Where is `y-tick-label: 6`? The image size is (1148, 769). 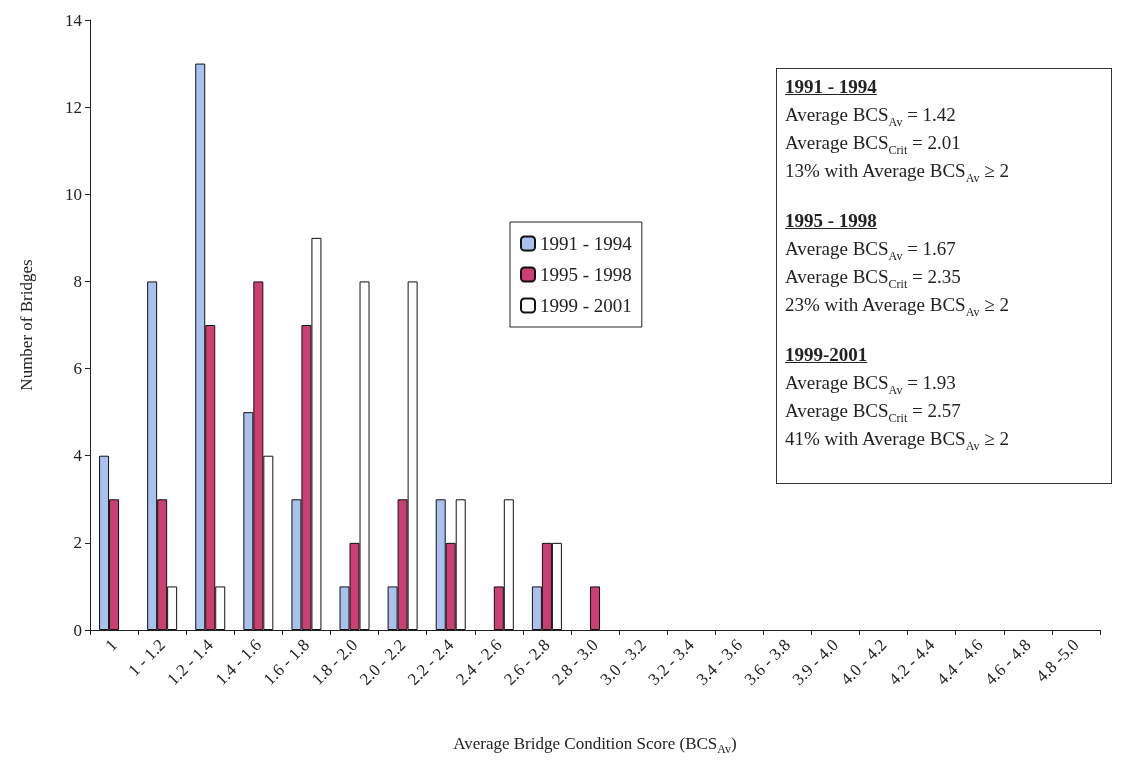 y-tick-label: 6 is located at coordinates (77, 369).